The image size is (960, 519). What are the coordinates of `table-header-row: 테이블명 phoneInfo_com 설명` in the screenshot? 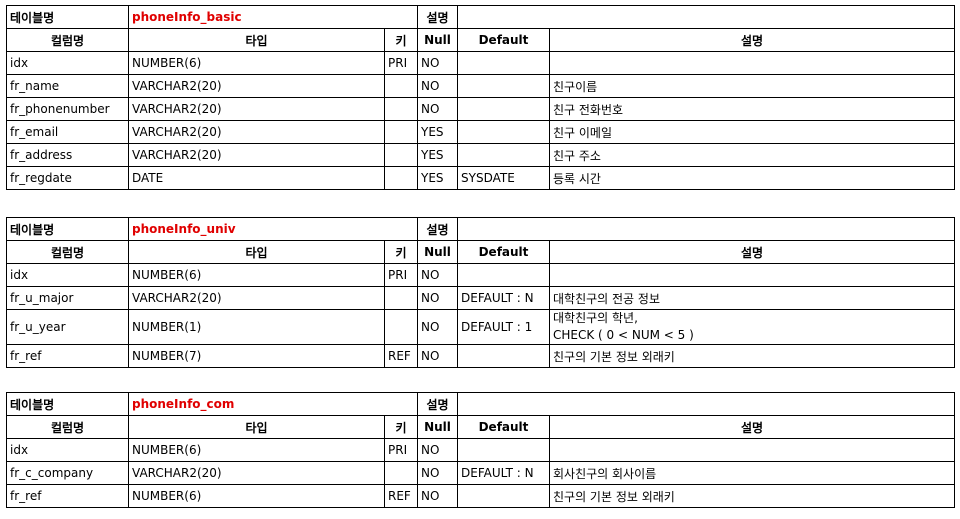 It's located at (480, 404).